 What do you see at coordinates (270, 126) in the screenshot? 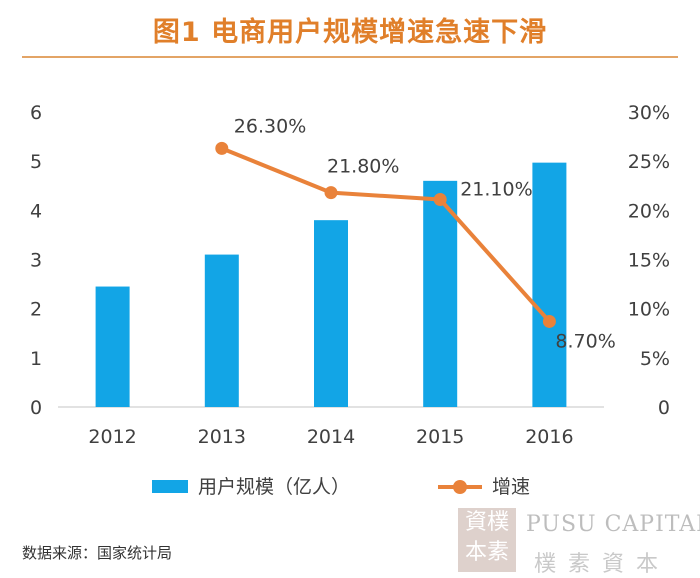
I see `growth-label-2013: 26.30%` at bounding box center [270, 126].